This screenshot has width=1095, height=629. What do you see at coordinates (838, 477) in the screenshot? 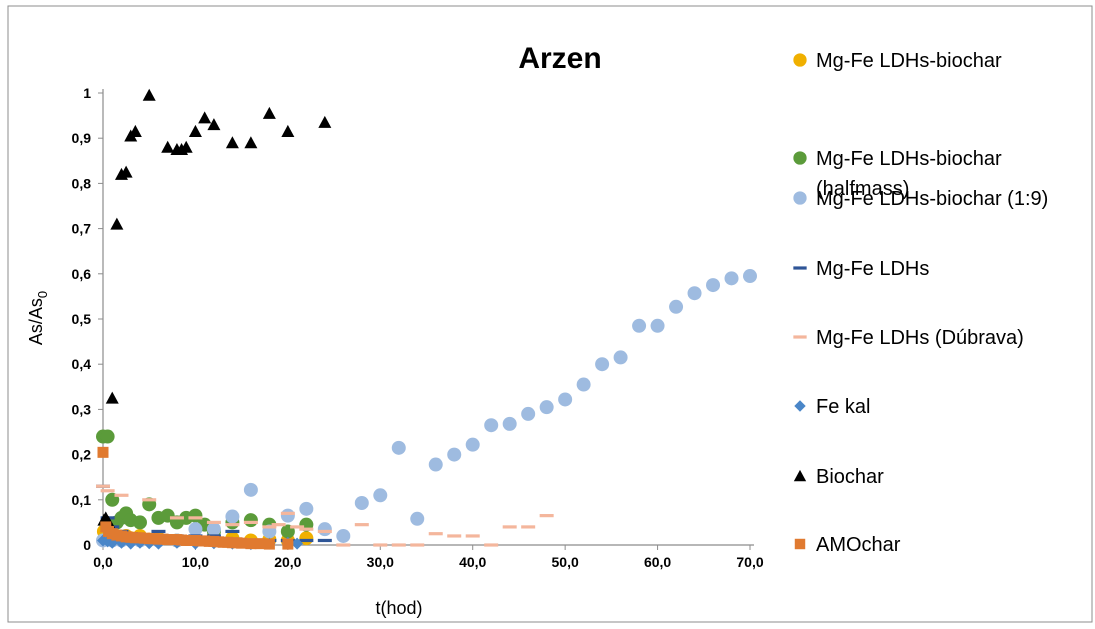
I see `legend-item: Biochar` at bounding box center [838, 477].